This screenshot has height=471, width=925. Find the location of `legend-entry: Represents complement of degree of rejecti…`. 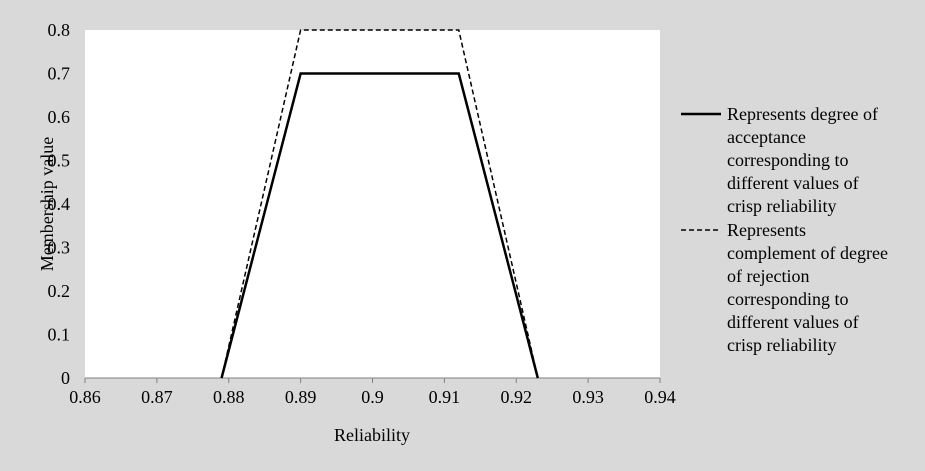

legend-entry: Represents complement of degree of rejecti… is located at coordinates (784, 287).